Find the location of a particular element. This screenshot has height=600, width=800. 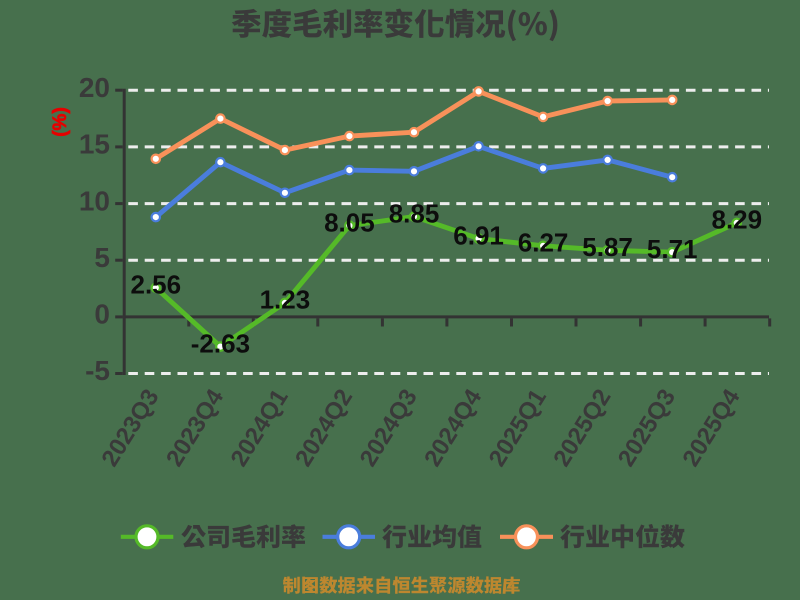

svg-text: 1.23 is located at coordinates (285, 300).